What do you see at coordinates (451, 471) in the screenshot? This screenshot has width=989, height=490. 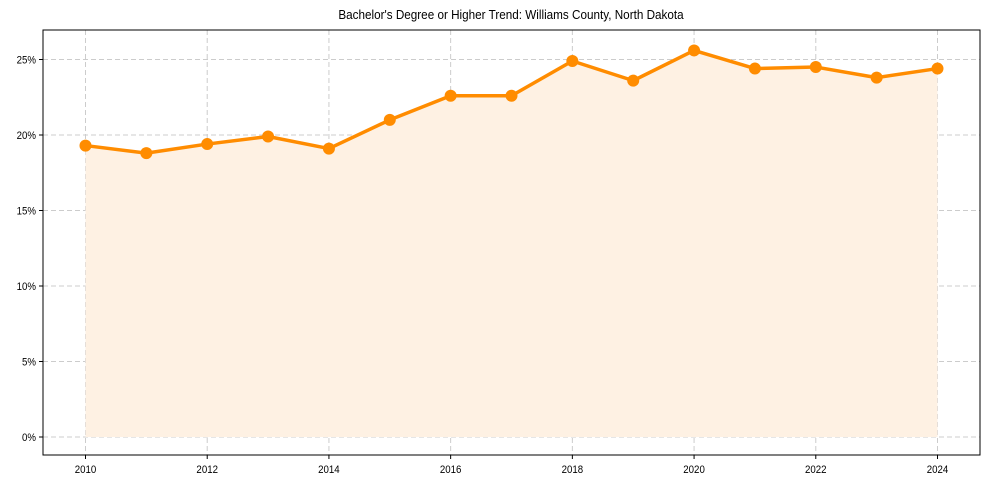 I see `x-tick-label: 2016` at bounding box center [451, 471].